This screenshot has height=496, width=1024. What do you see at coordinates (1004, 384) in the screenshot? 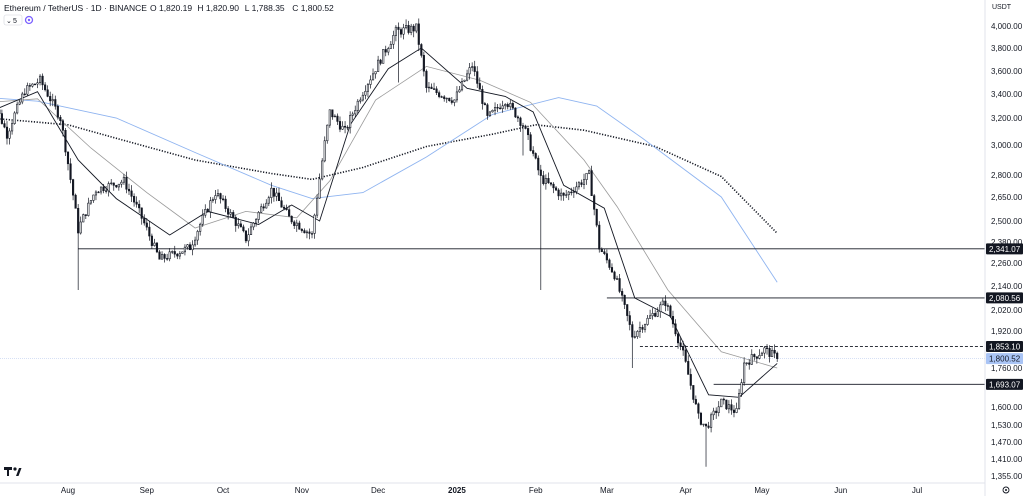
I see `price-axis-label: 1,693.07` at bounding box center [1004, 384].